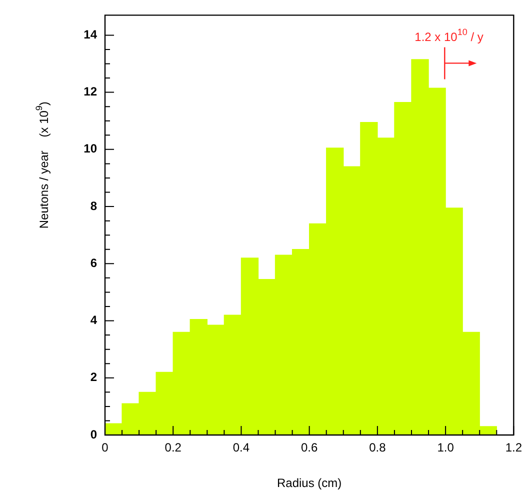  I want to click on x-tick-label: 0.2, so click(173, 447).